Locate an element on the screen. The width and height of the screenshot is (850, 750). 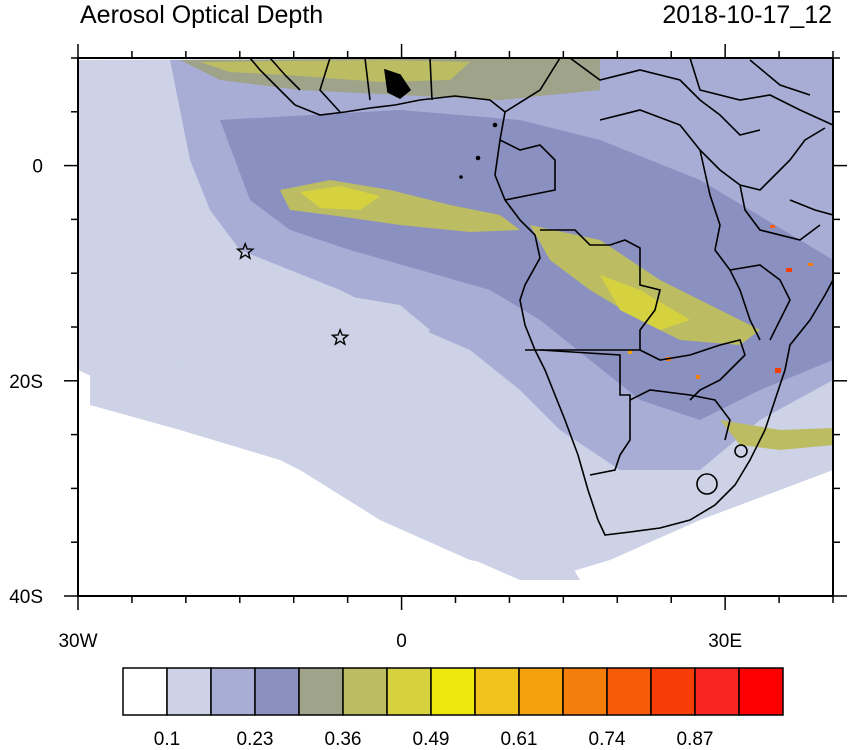
colorbar-labels: 0.1 0.23 0.36 0.49 0.61 0.74 0.87 is located at coordinates (434, 739).